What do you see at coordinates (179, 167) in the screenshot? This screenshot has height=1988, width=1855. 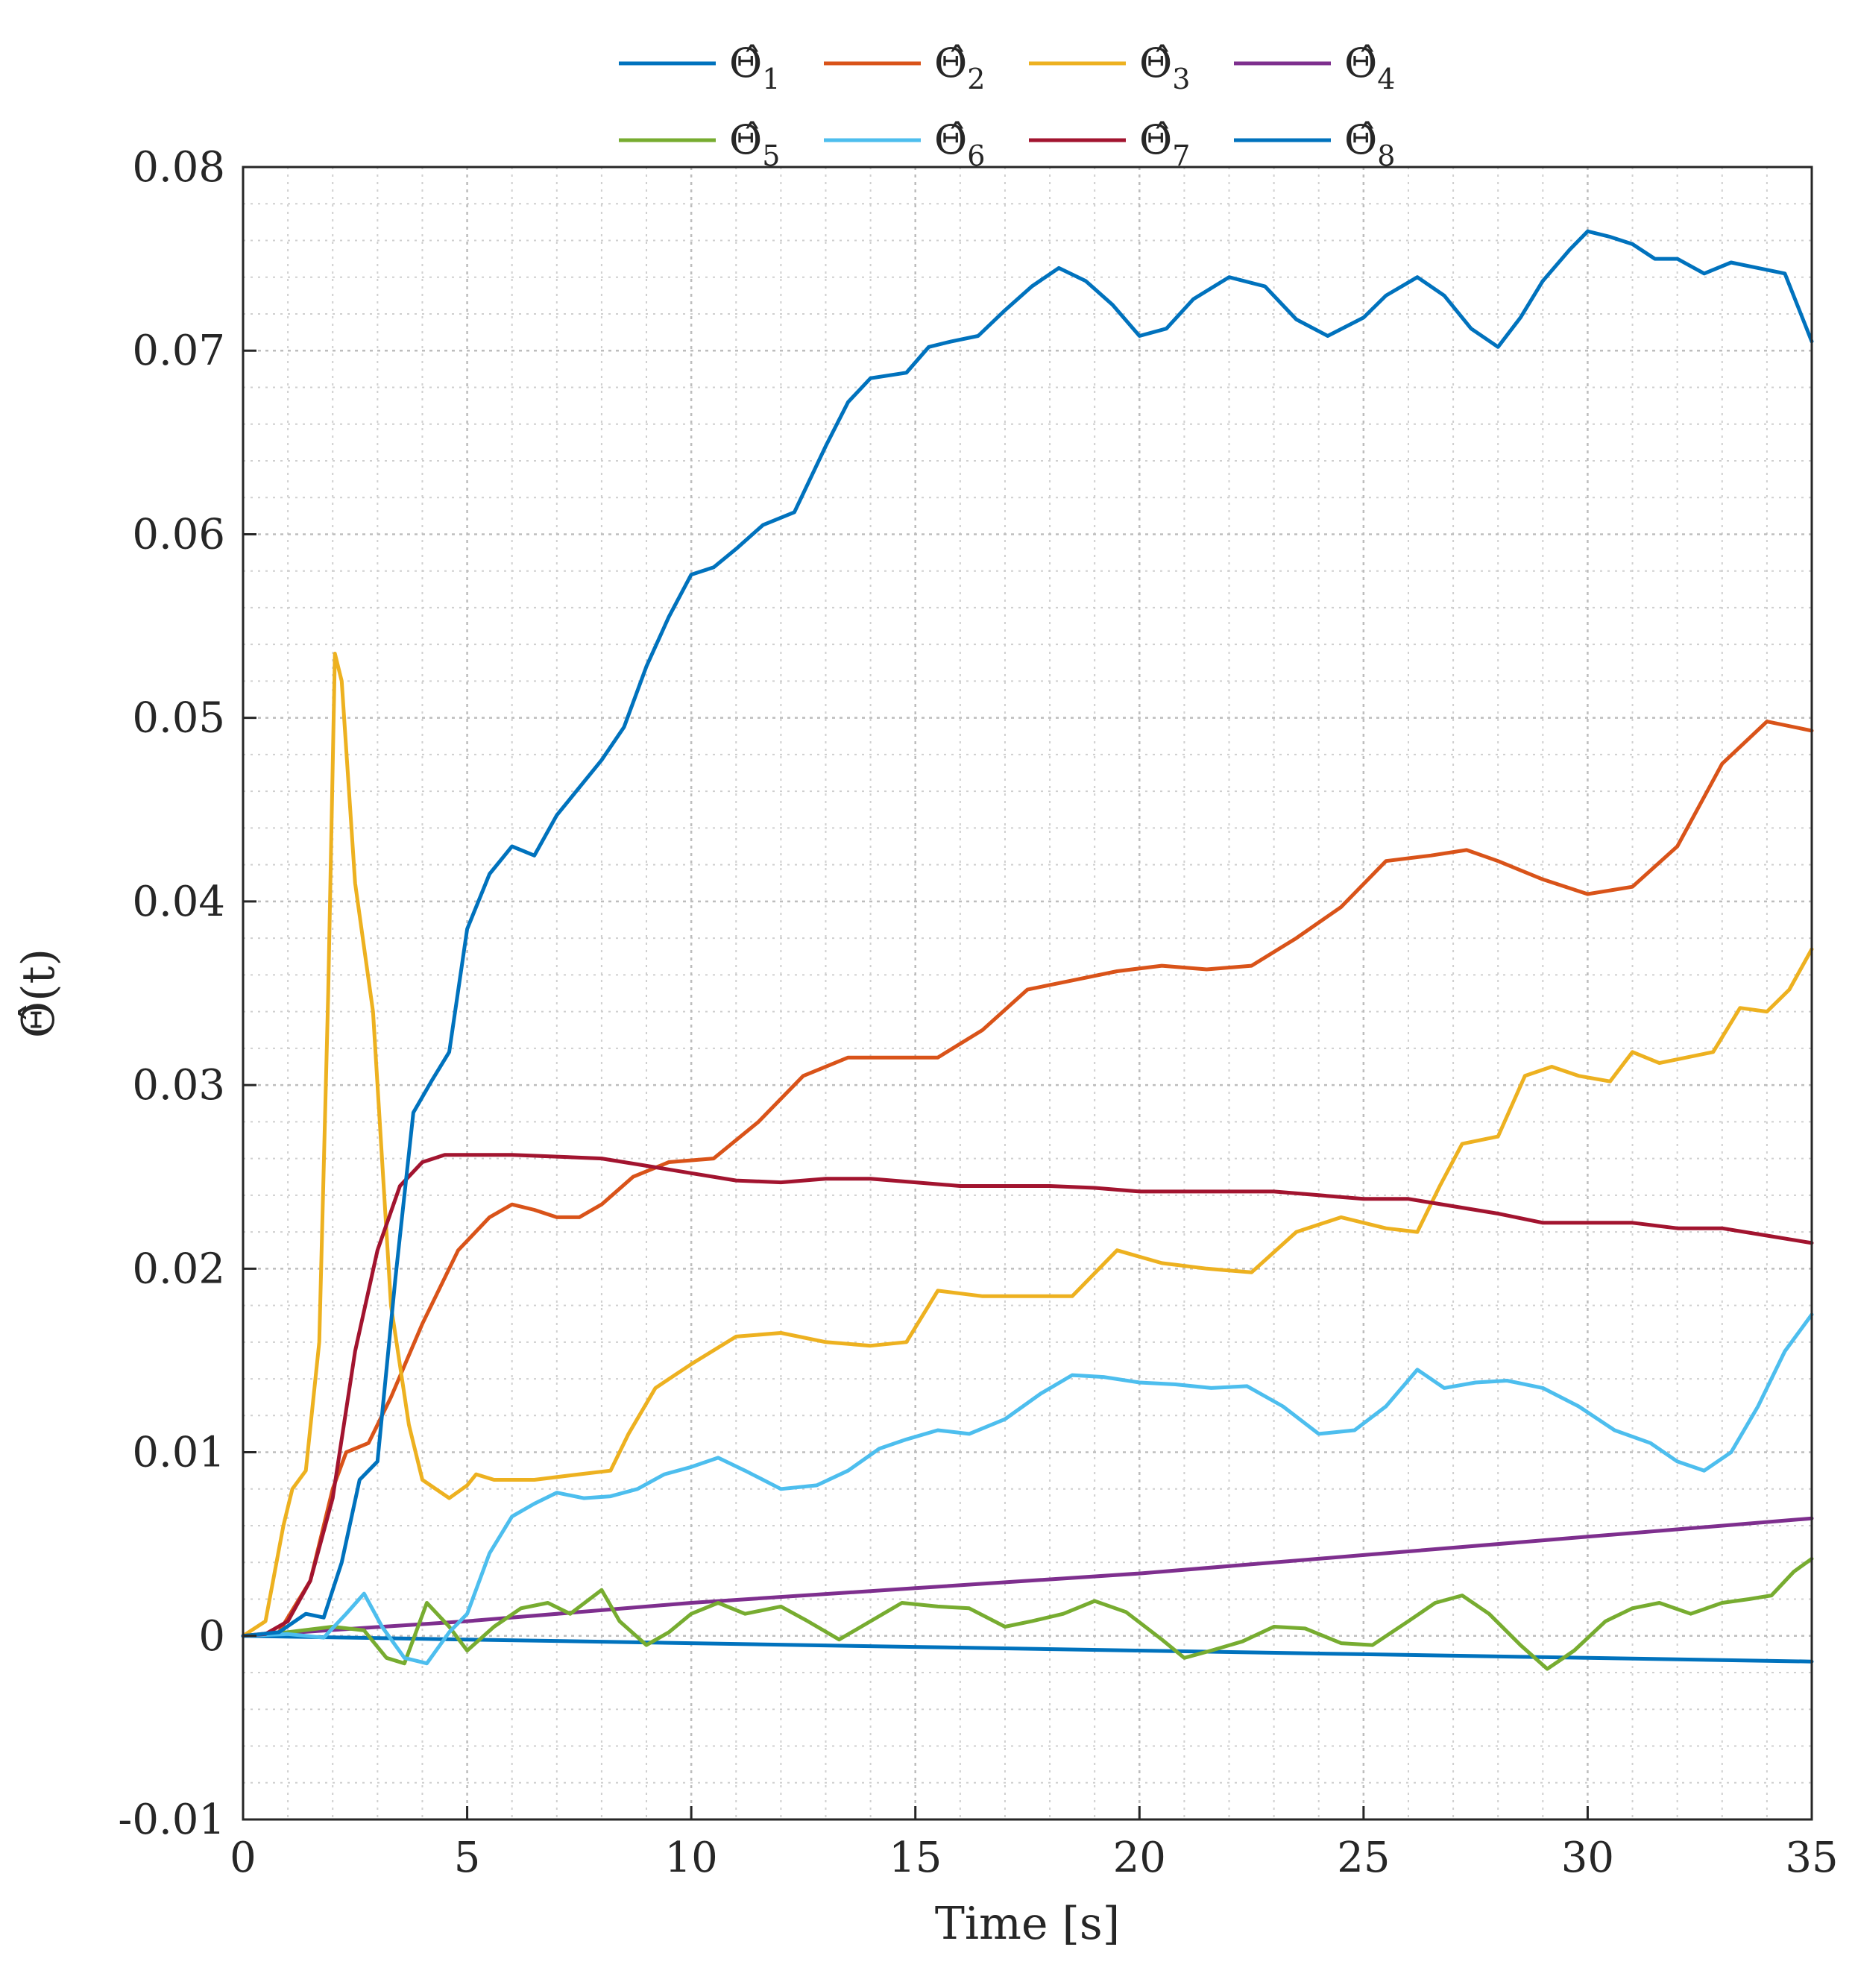 I see `y-tick-label: 0.08` at bounding box center [179, 167].